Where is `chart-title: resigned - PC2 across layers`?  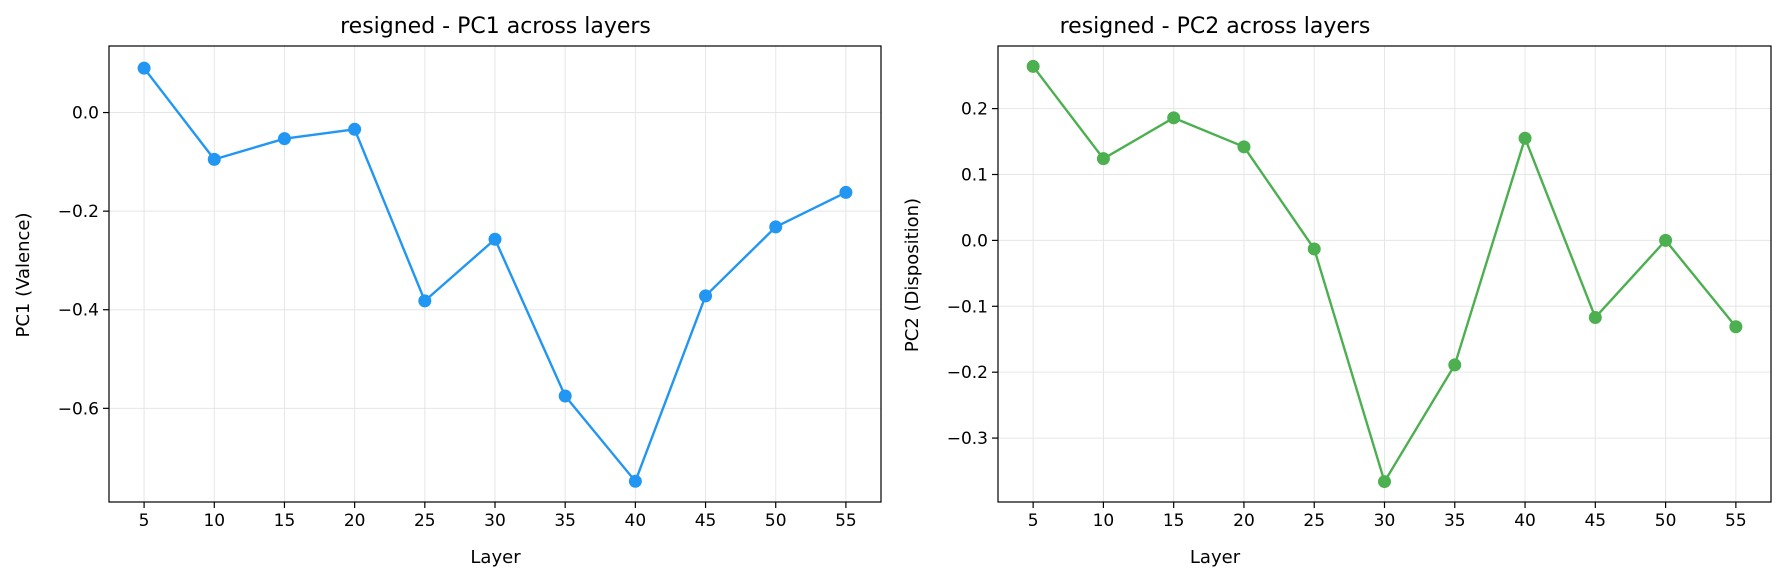
chart-title: resigned - PC2 across layers is located at coordinates (1215, 26).